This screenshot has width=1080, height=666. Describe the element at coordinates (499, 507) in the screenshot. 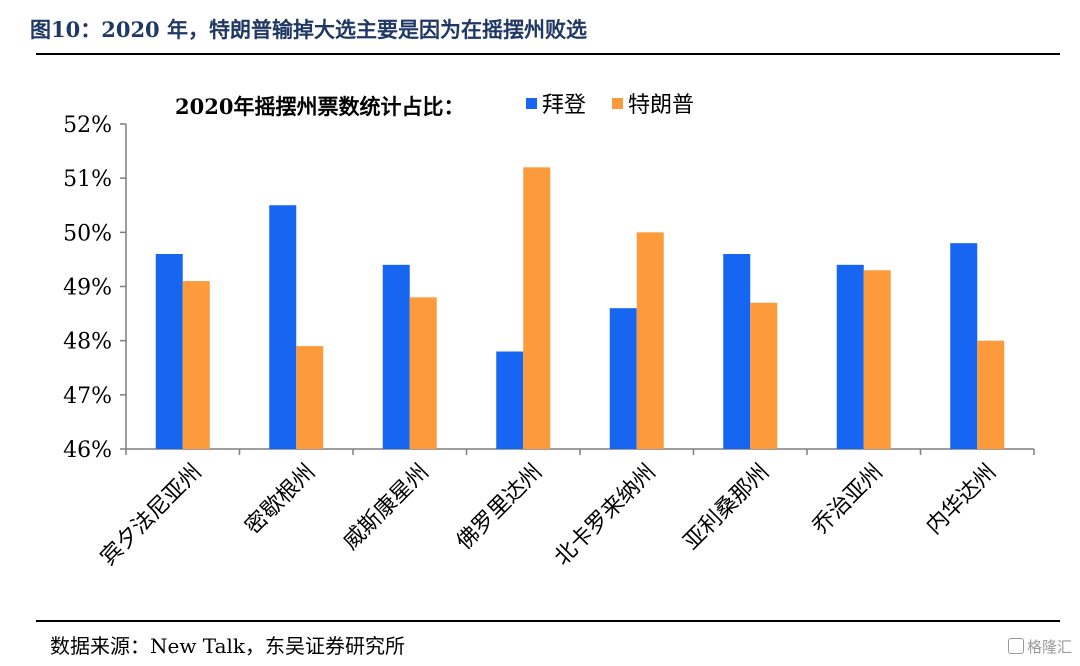

I see `x-tick-label: 佛罗里达州` at that location.